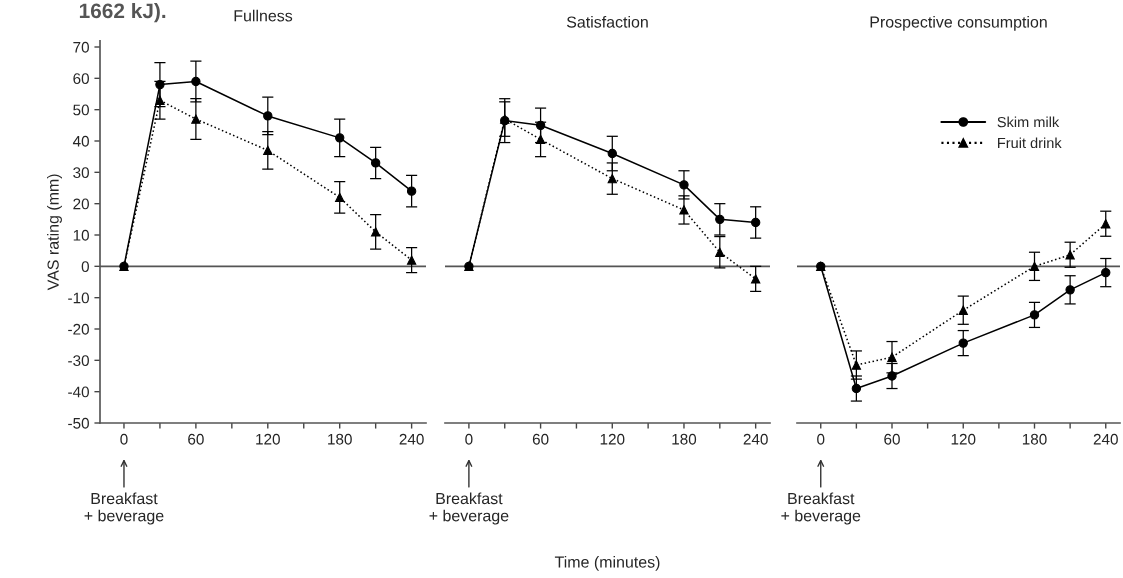  What do you see at coordinates (80, 141) in the screenshot?
I see `y-tick-label: 40` at bounding box center [80, 141].